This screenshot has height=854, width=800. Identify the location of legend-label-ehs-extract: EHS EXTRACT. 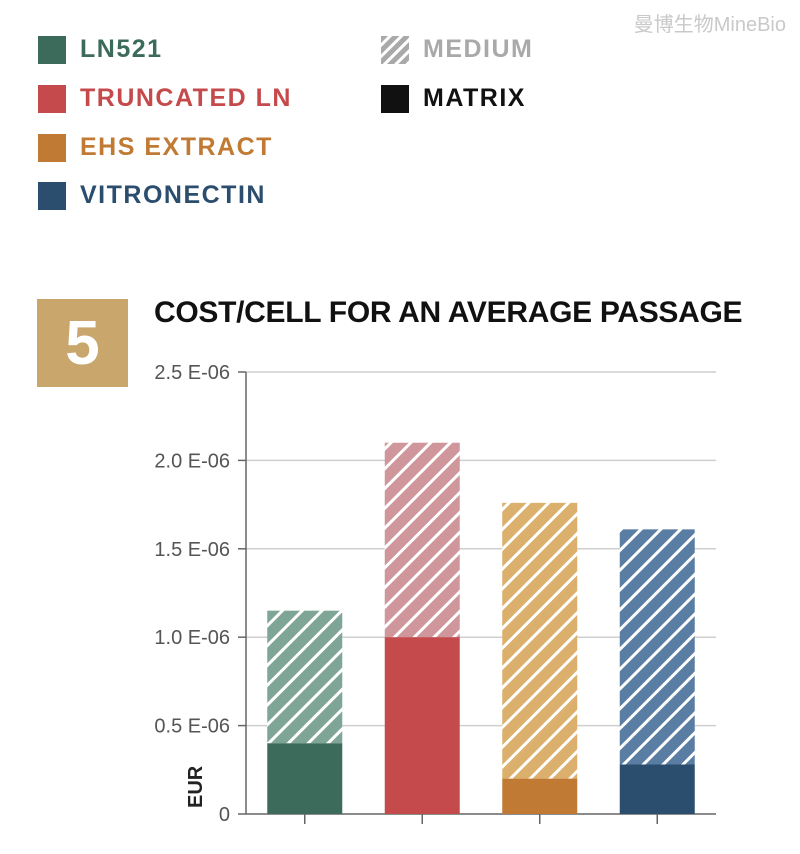
(176, 147).